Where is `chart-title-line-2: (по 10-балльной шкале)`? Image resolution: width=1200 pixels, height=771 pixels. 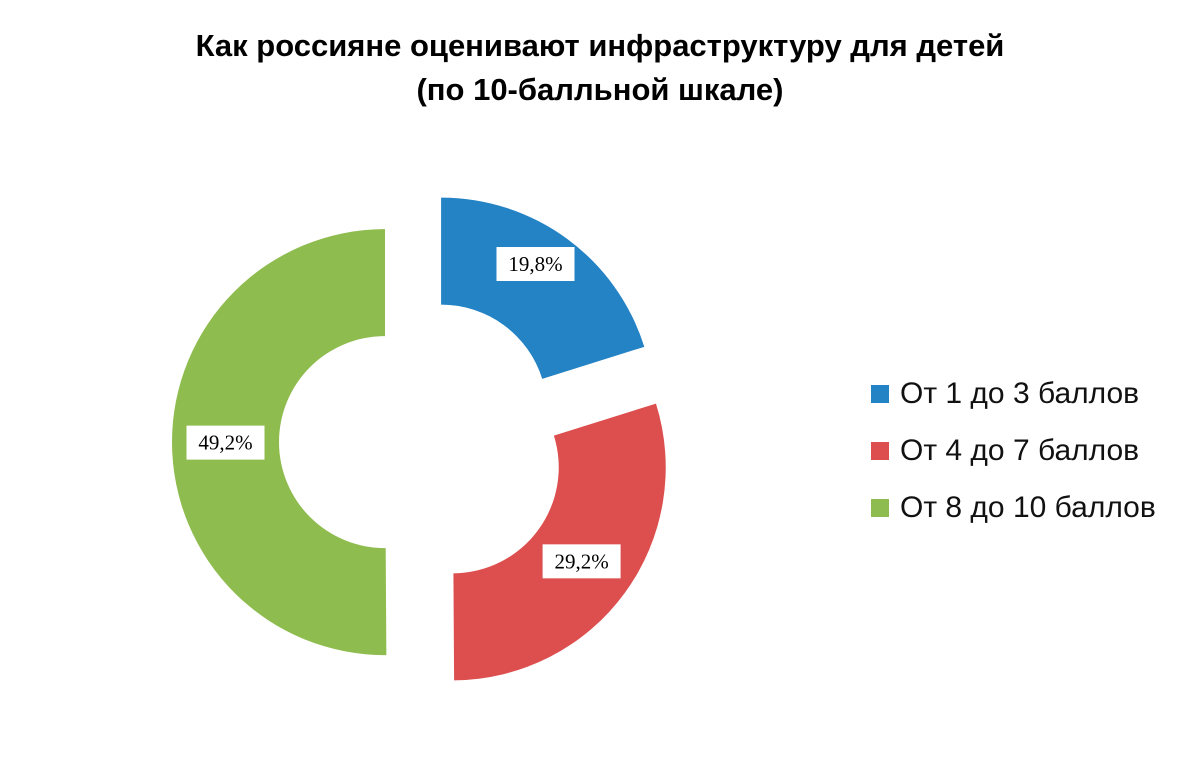 chart-title-line-2: (по 10-балльной шкале) is located at coordinates (600, 89).